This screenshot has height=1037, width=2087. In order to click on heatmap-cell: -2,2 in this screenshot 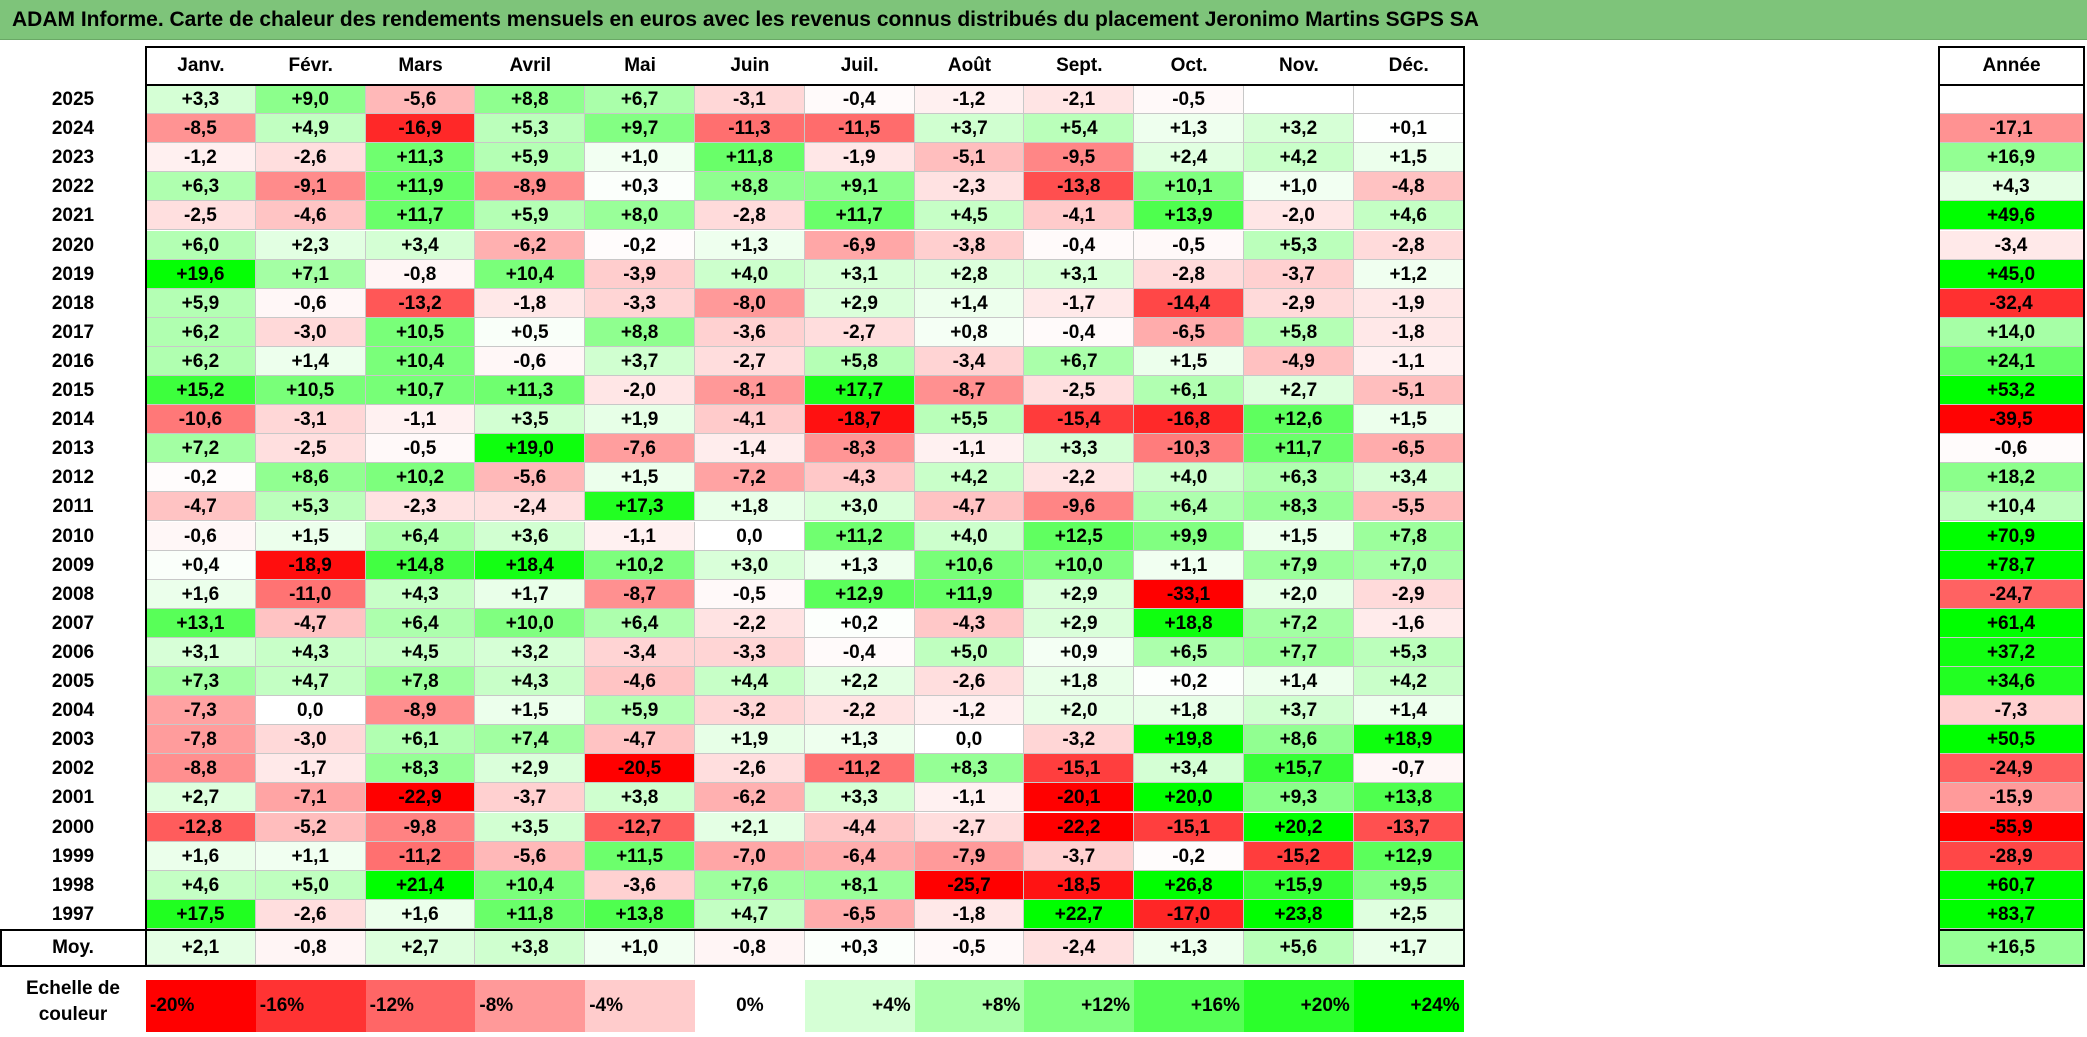, I will do `click(859, 711)`.